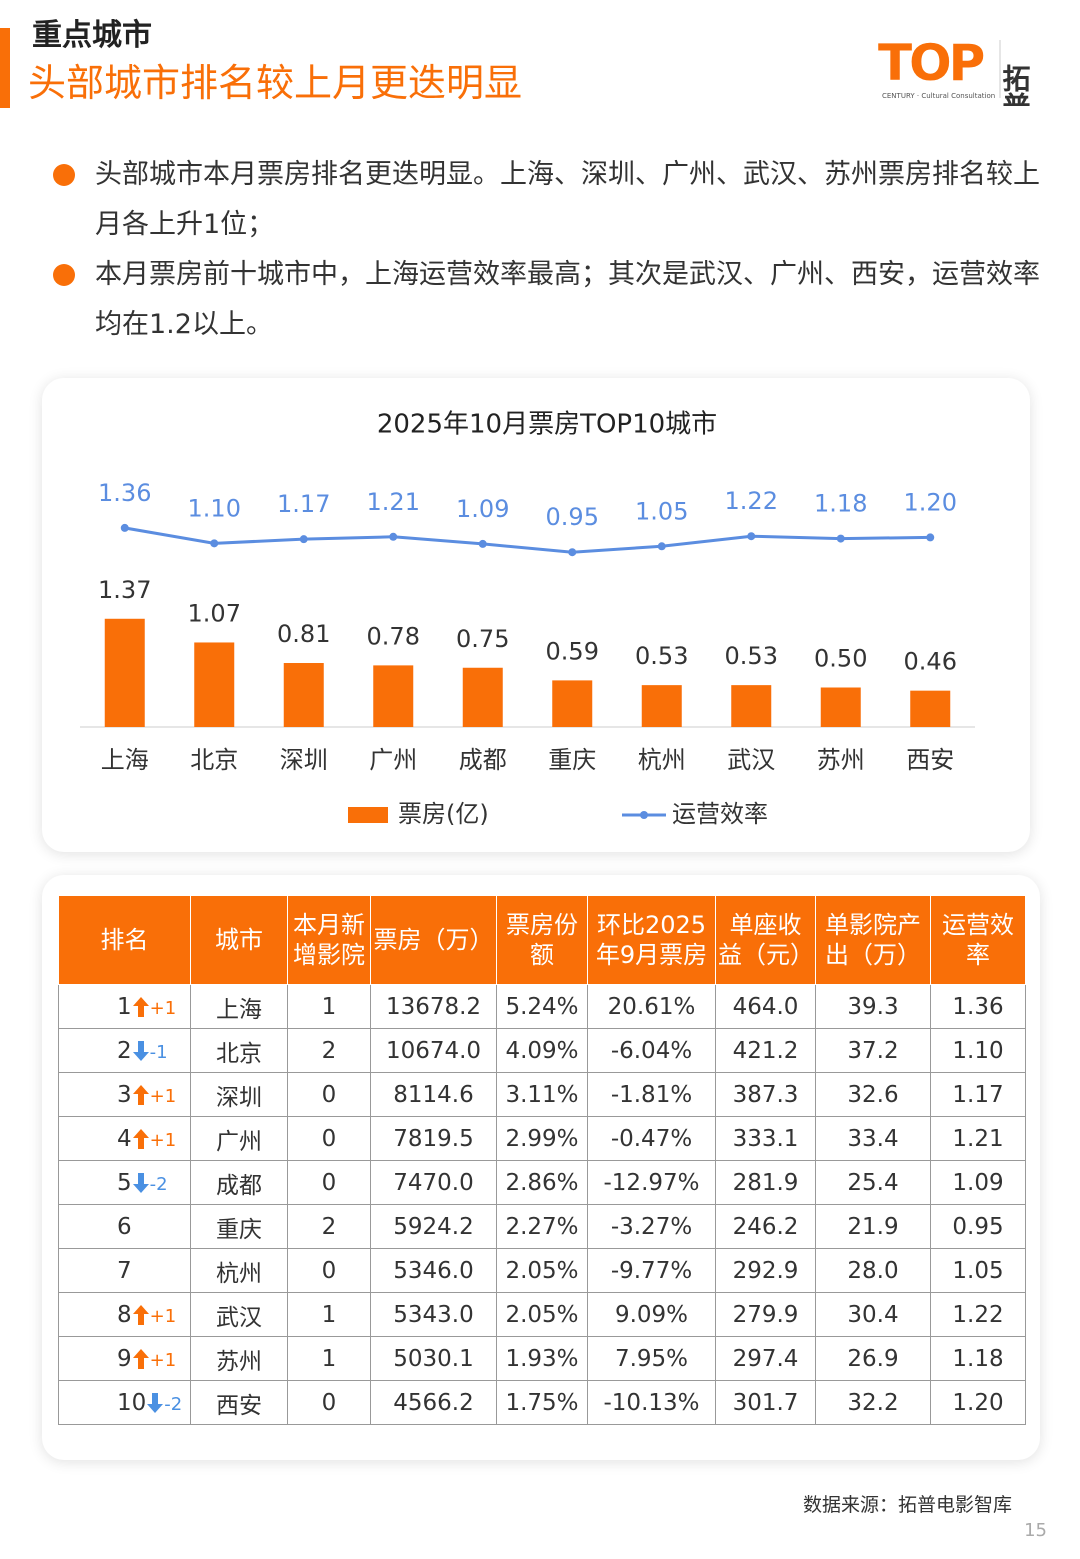  What do you see at coordinates (542, 940) in the screenshot?
I see `header-cell: 票房份额` at bounding box center [542, 940].